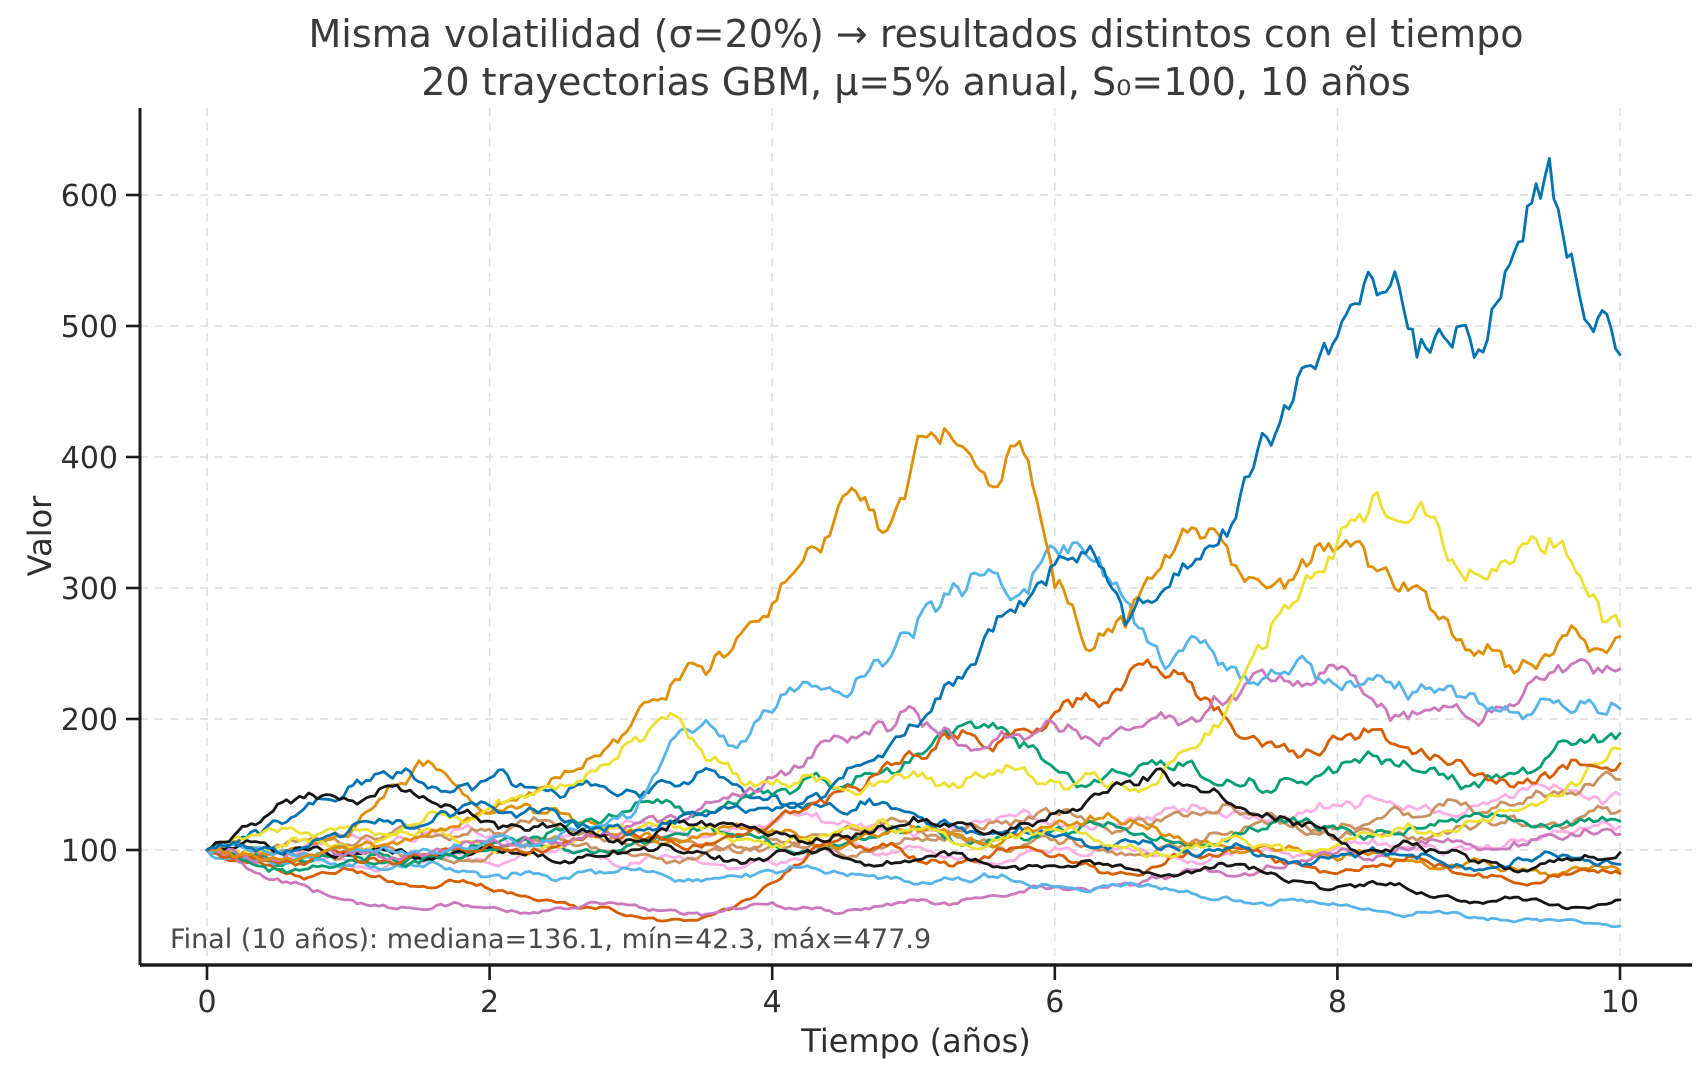  What do you see at coordinates (772, 1002) in the screenshot?
I see `x-tick-label-4: 4` at bounding box center [772, 1002].